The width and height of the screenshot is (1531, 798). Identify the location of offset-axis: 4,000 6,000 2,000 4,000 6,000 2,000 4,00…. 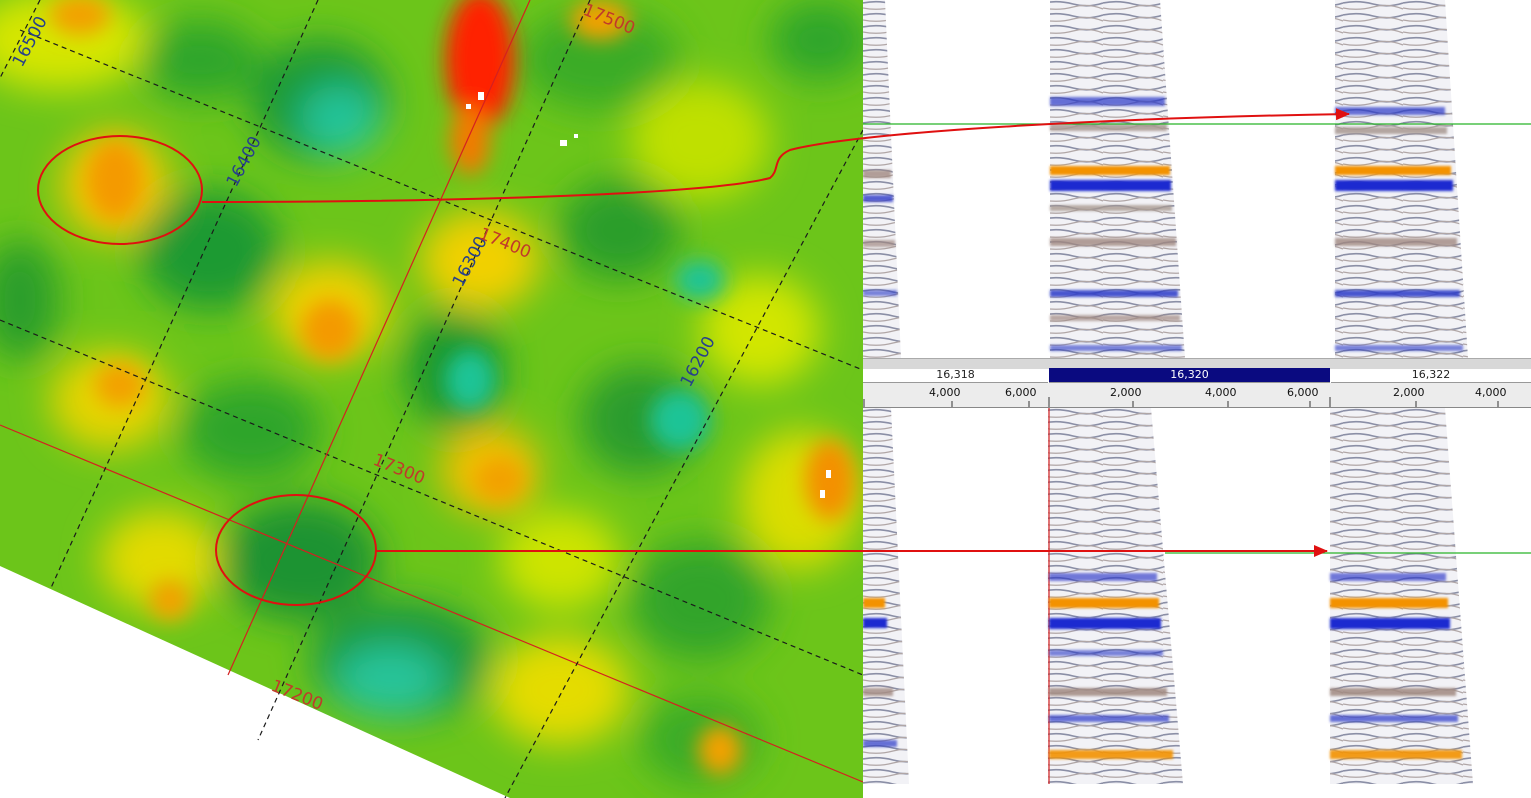
(1197, 395).